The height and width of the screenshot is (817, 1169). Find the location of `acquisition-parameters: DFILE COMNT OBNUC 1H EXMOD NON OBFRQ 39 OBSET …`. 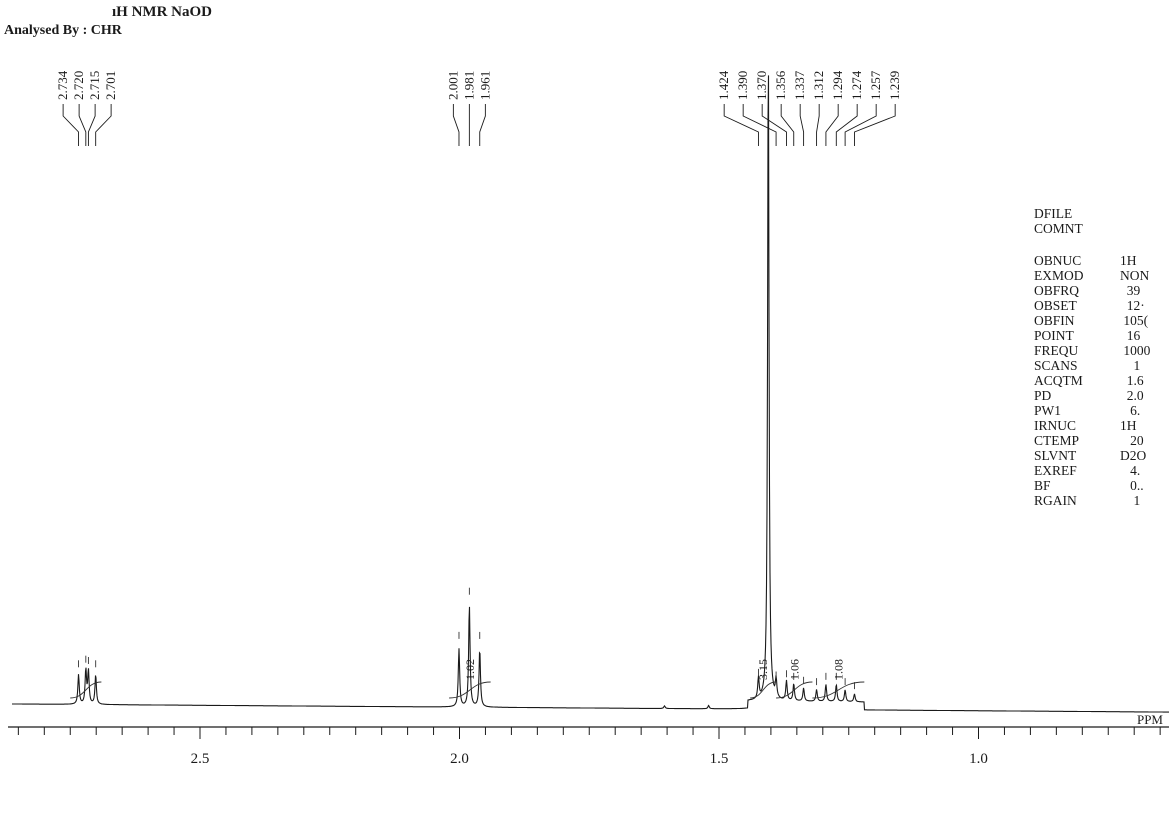

acquisition-parameters: DFILE COMNT OBNUC 1H EXMOD NON OBFRQ 39 OBSET … is located at coordinates (1092, 357).